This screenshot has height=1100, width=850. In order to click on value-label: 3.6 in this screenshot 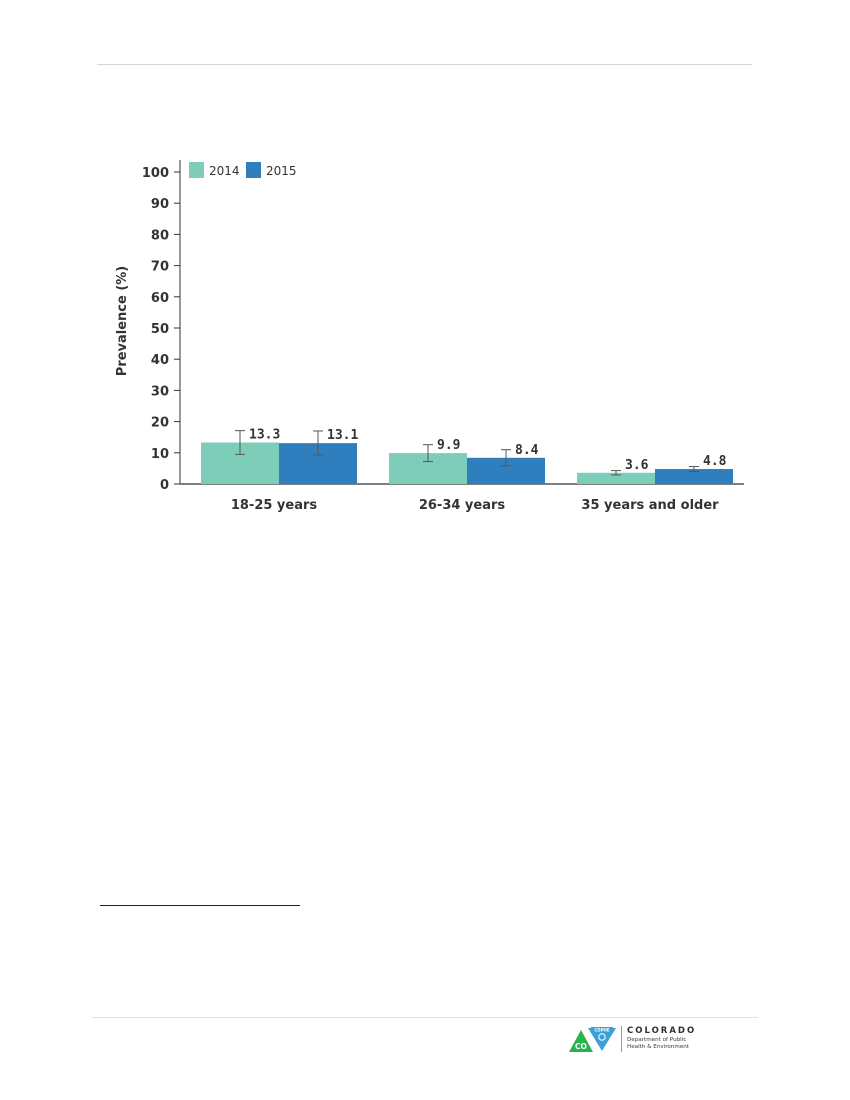, I will do `click(637, 465)`.